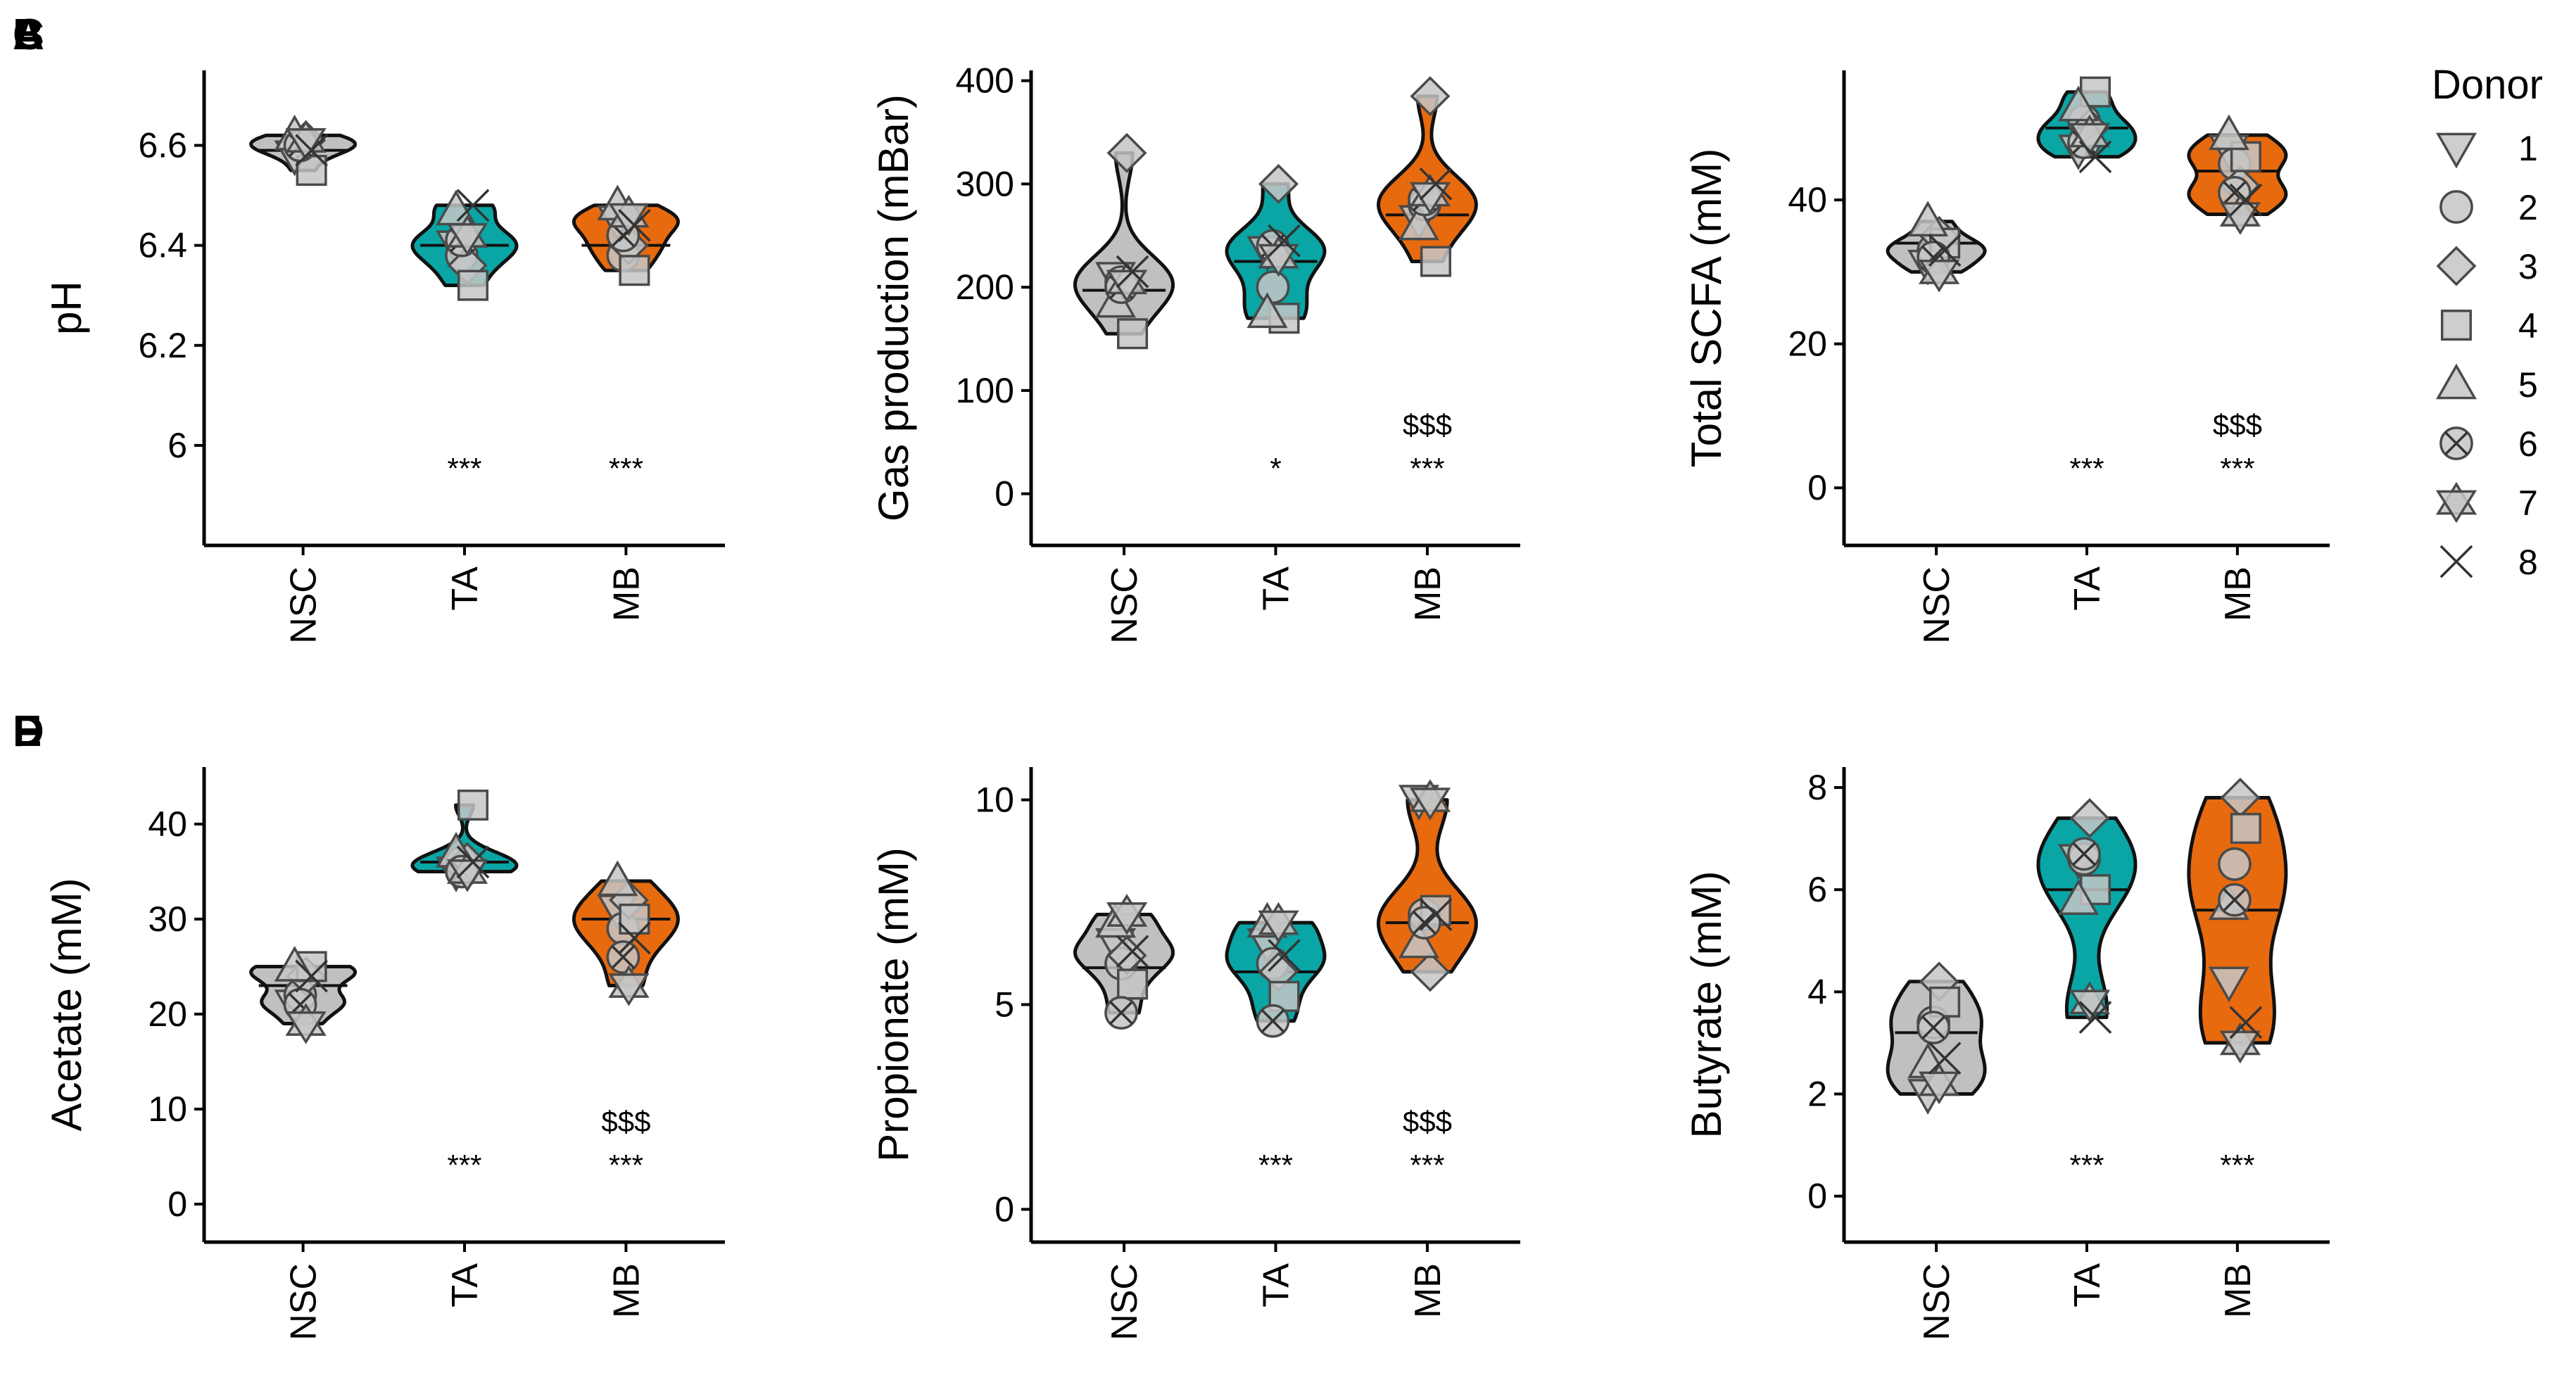 The image size is (2576, 1373). I want to click on legend-marker-circle-x, so click(2456, 443).